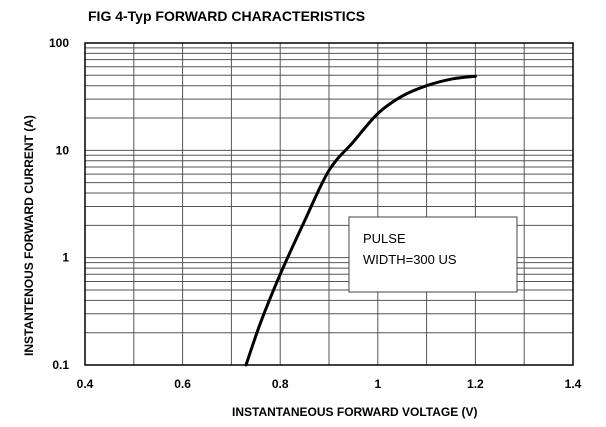 This screenshot has height=427, width=606. Describe the element at coordinates (329, 384) in the screenshot. I see `x-tick-labels: 0.4 0.6 0.8 1 1.2 1.4` at that location.